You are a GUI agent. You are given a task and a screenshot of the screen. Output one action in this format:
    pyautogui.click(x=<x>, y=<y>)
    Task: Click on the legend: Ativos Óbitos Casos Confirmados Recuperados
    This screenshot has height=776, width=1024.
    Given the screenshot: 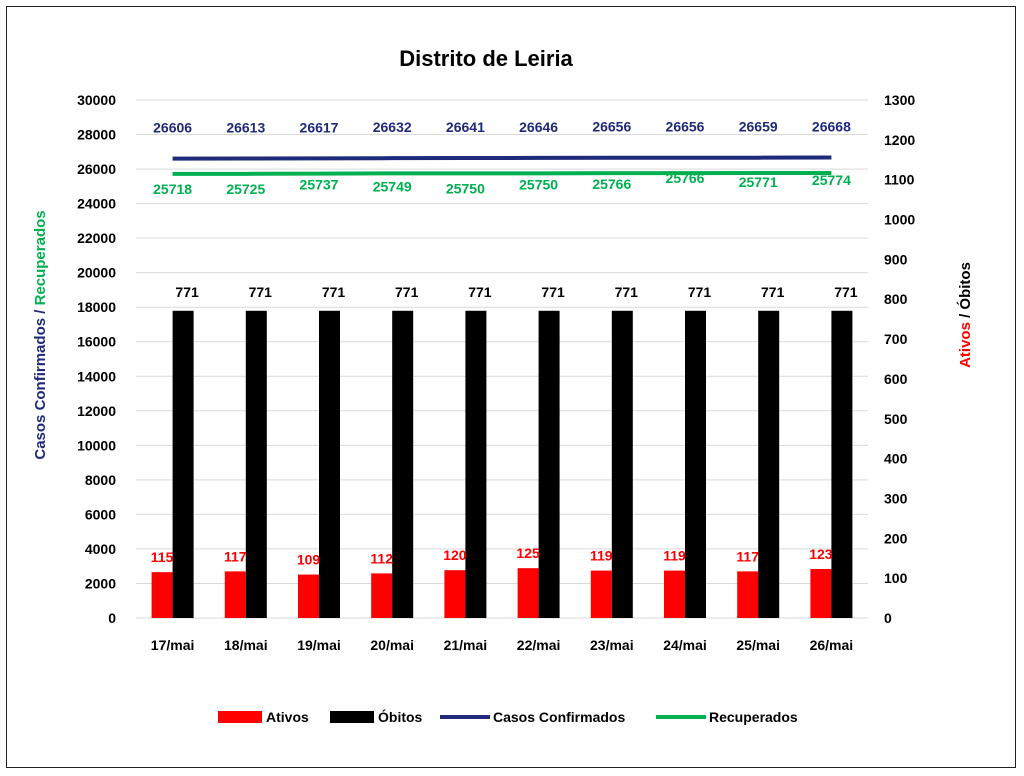 What is the action you would take?
    pyautogui.click(x=508, y=716)
    